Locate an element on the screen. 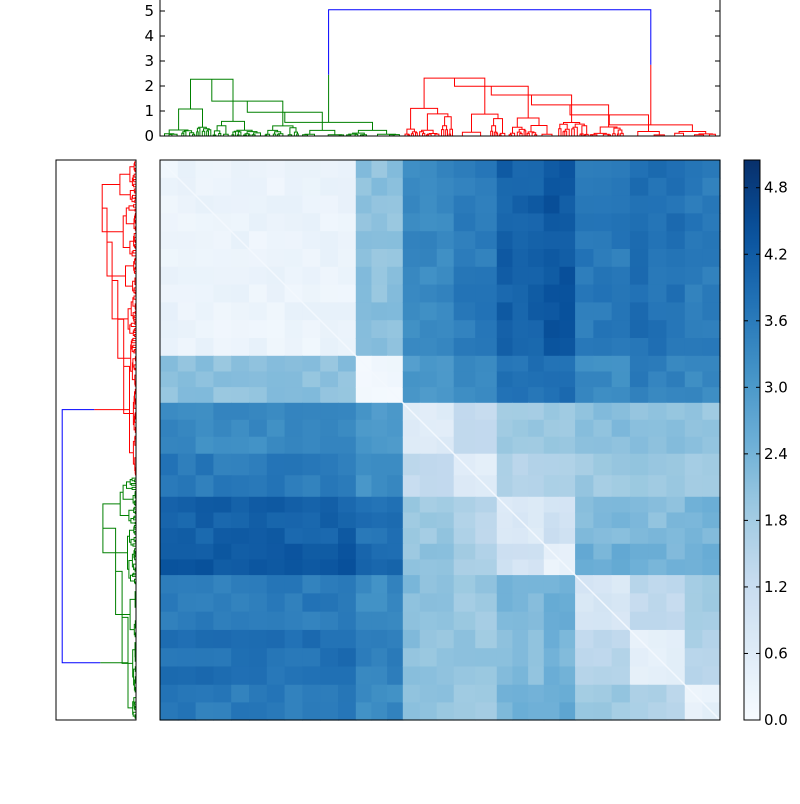 Image resolution: width=800 pixels, height=804 pixels. left-dendrogram-link-cluster-b is located at coordinates (114, 242).